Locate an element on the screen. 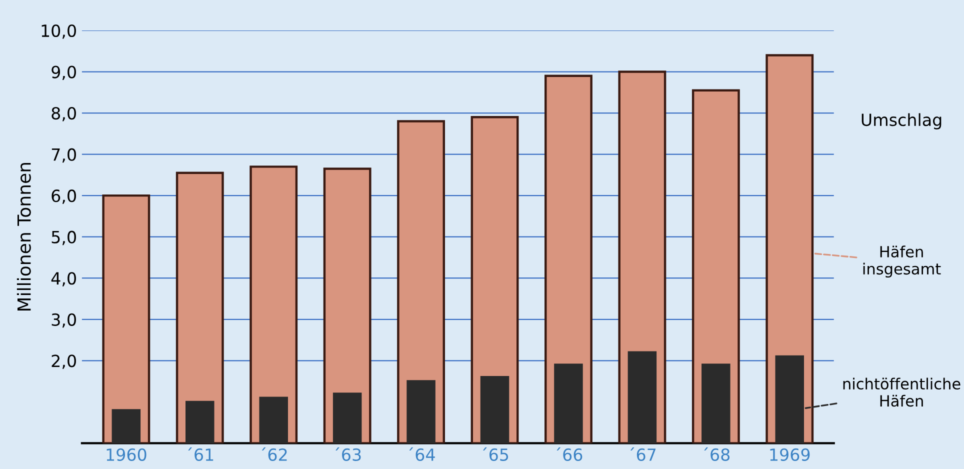 The width and height of the screenshot is (964, 469). y-tick-label: 4,0 is located at coordinates (63, 279).